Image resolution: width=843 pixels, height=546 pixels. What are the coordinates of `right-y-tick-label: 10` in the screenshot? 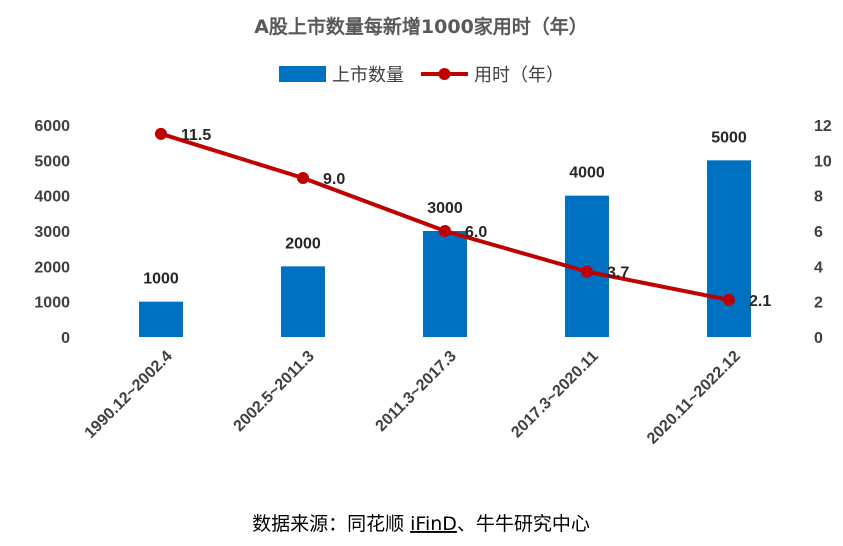 It's located at (823, 161).